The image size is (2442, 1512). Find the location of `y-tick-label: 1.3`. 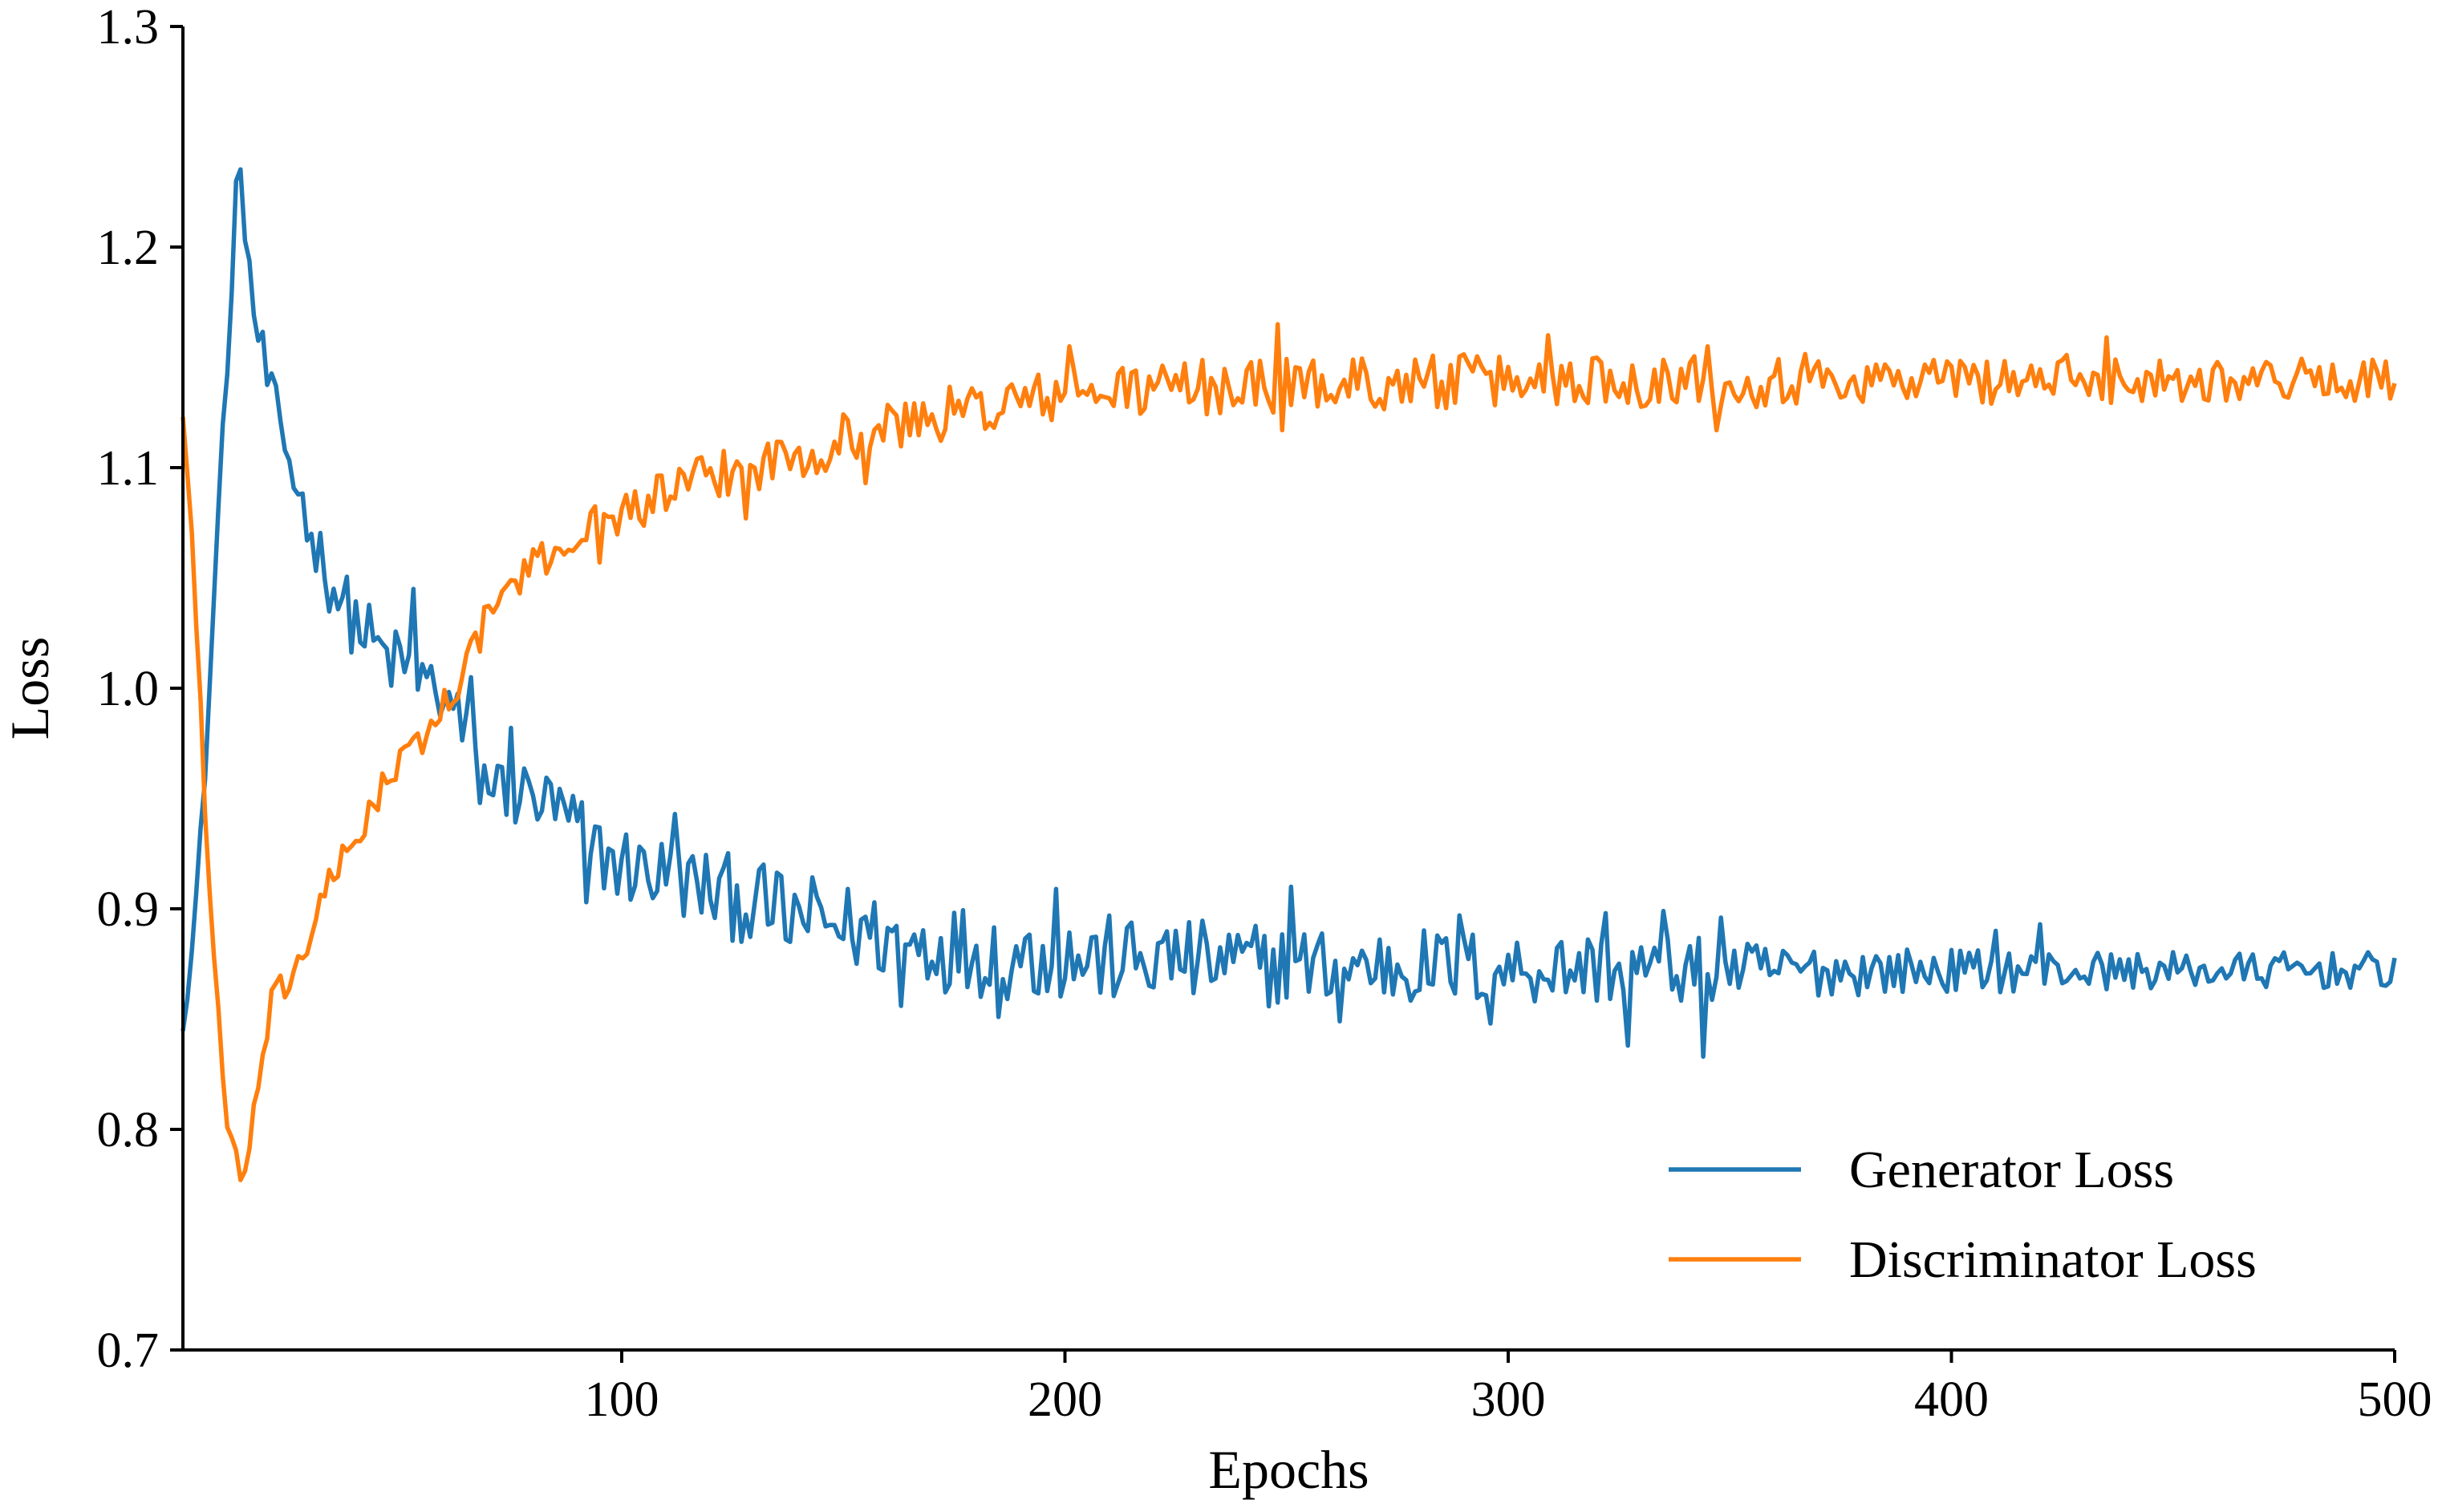

y-tick-label: 1.3 is located at coordinates (128, 27).